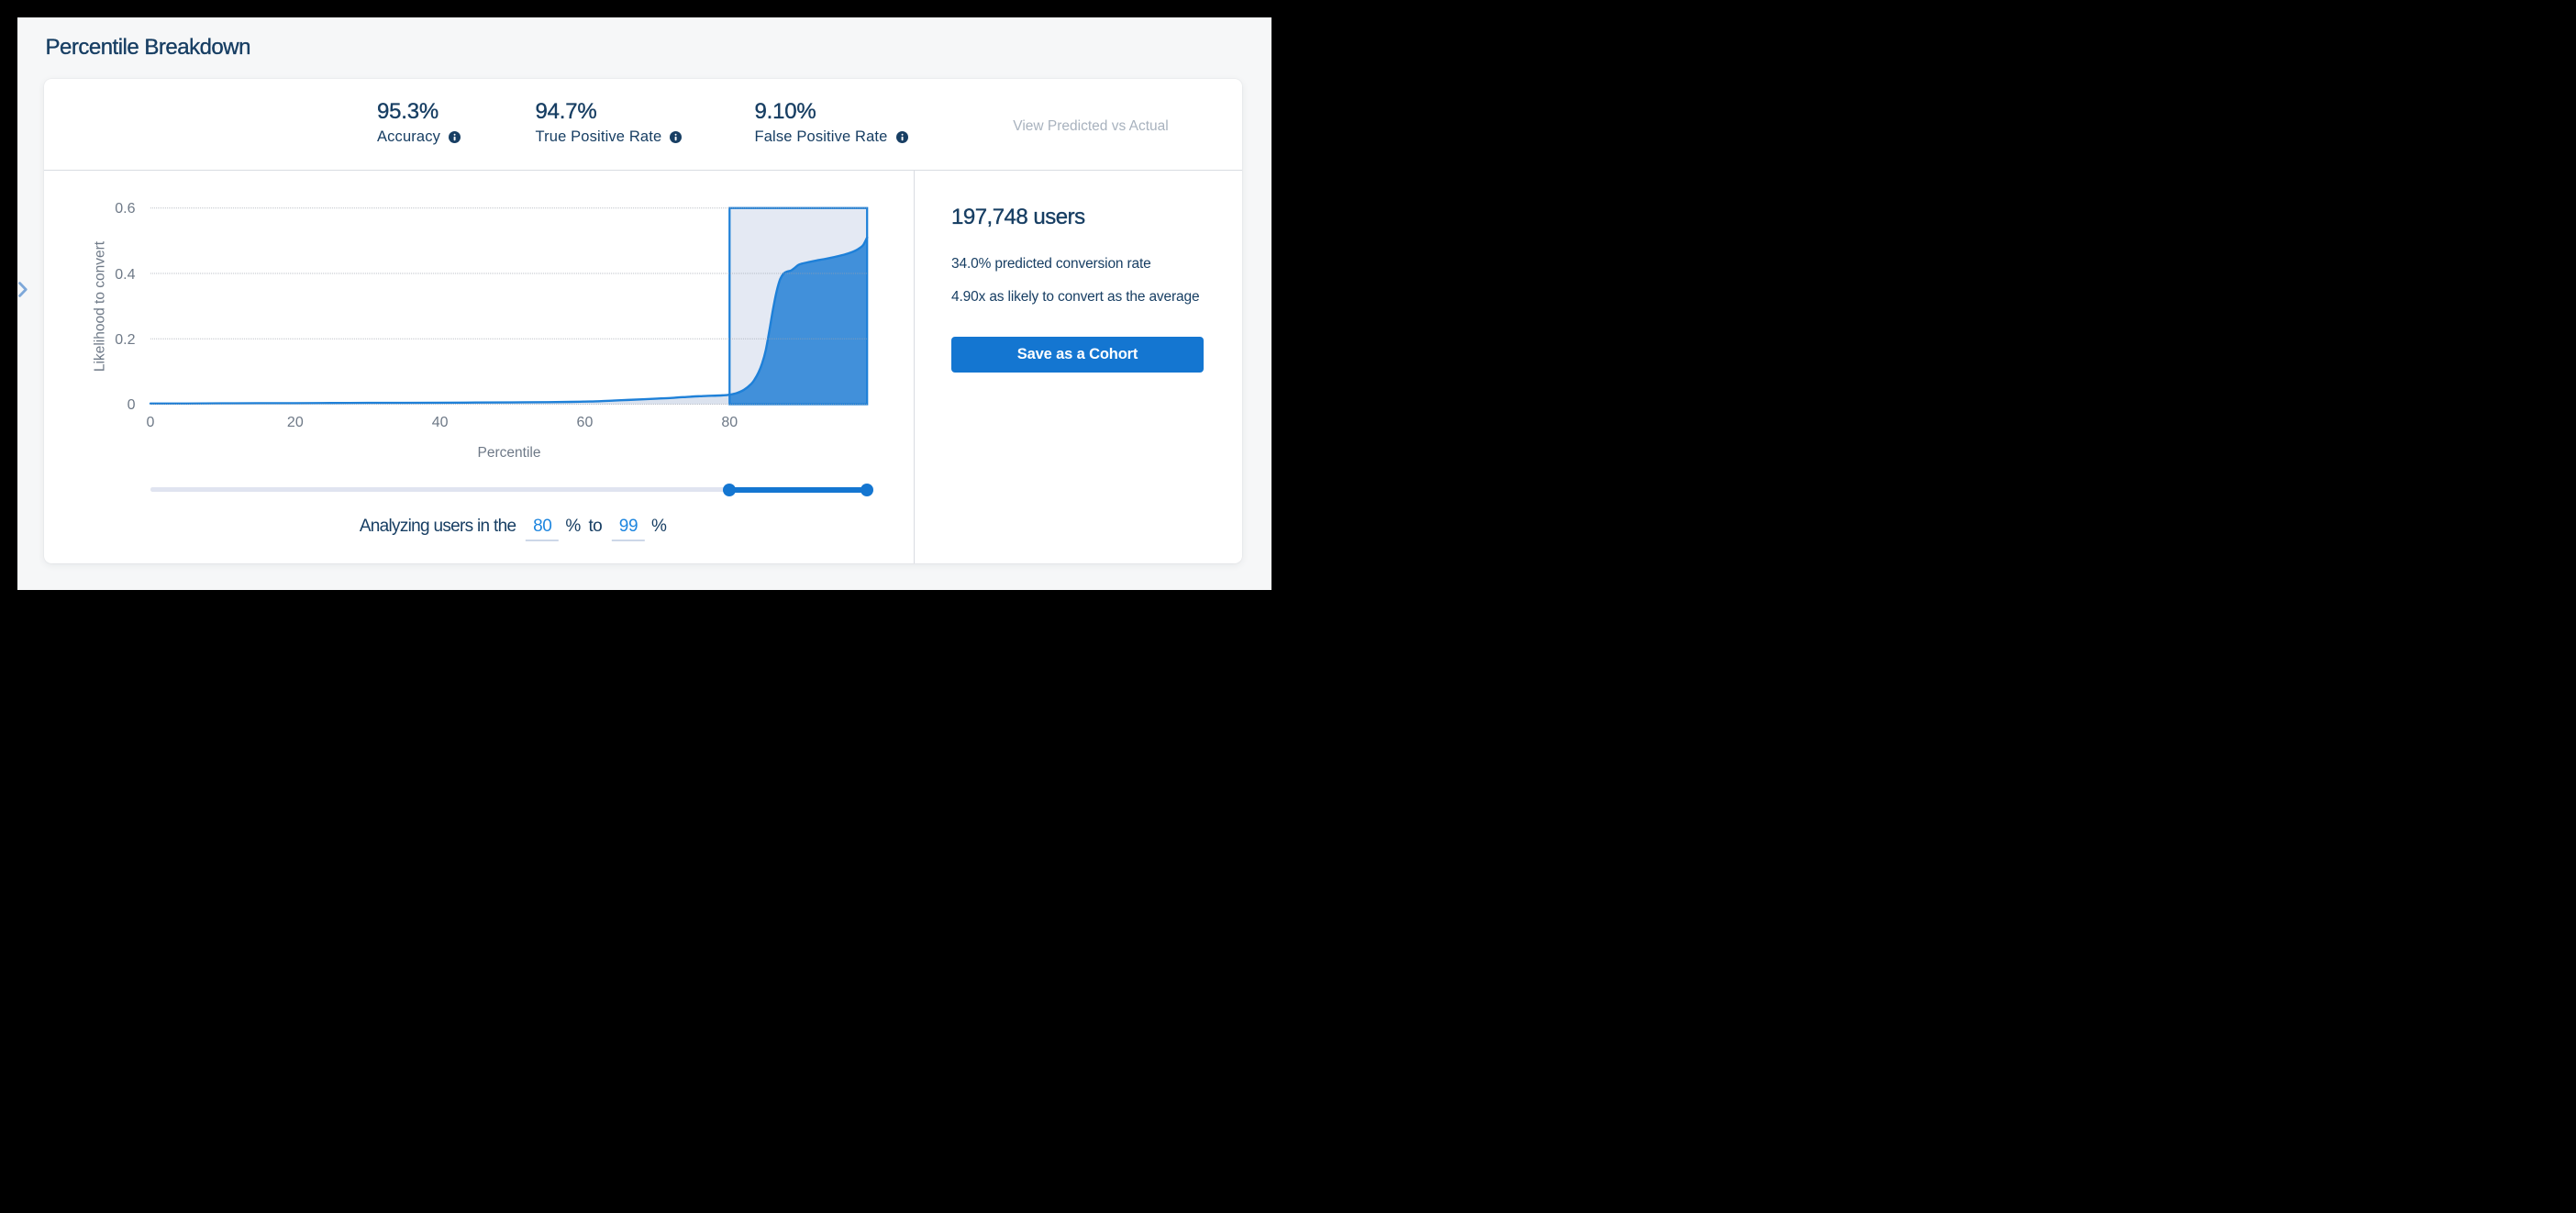 This screenshot has width=2576, height=1213. What do you see at coordinates (658, 526) in the screenshot?
I see `percent-sign-to: %` at bounding box center [658, 526].